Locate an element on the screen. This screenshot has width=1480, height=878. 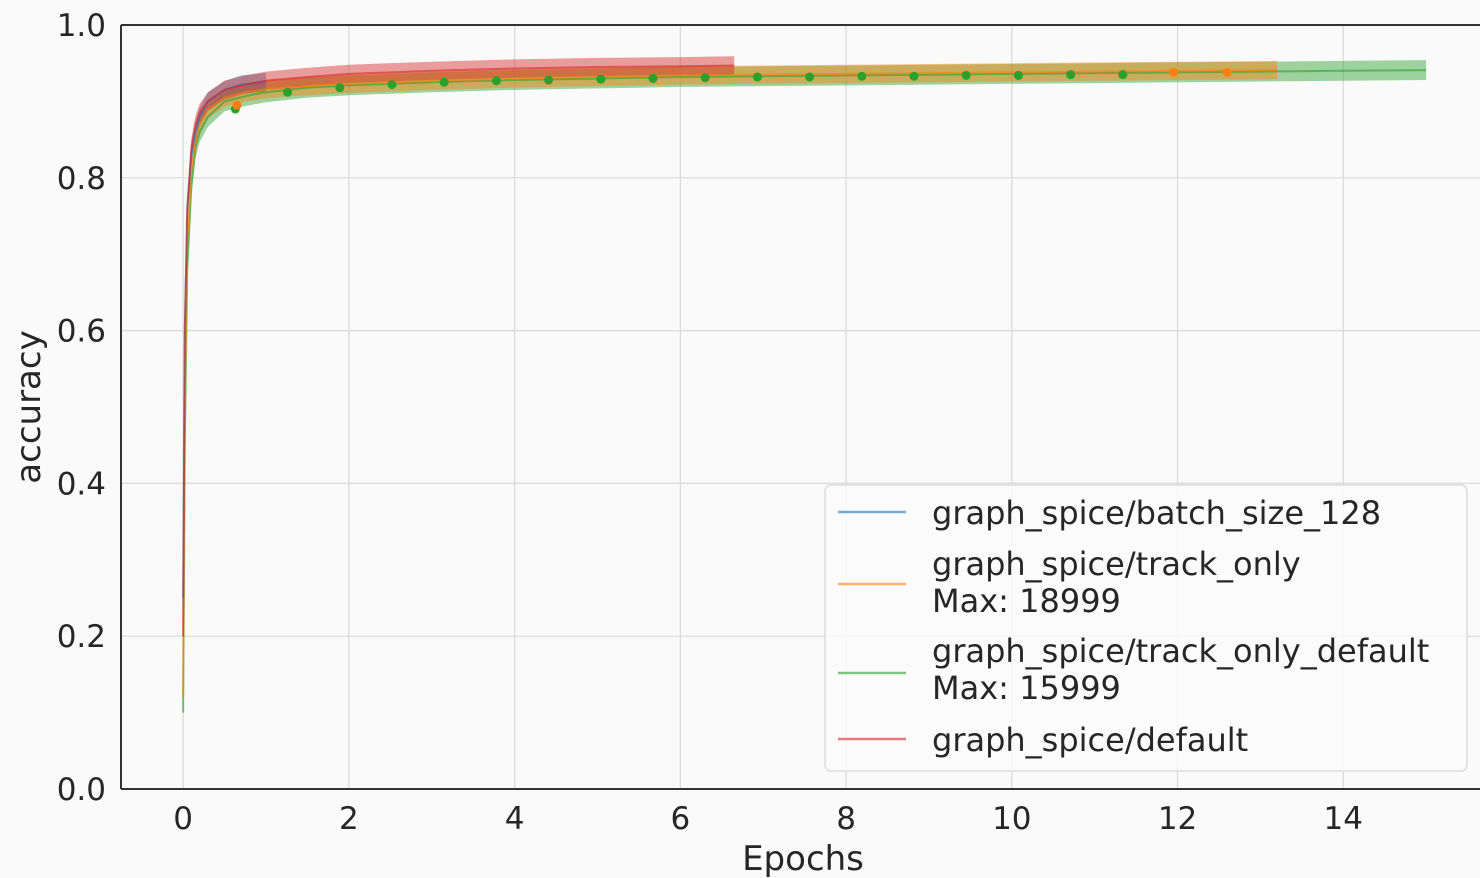
y-tick-label: 0.8 is located at coordinates (81, 179).